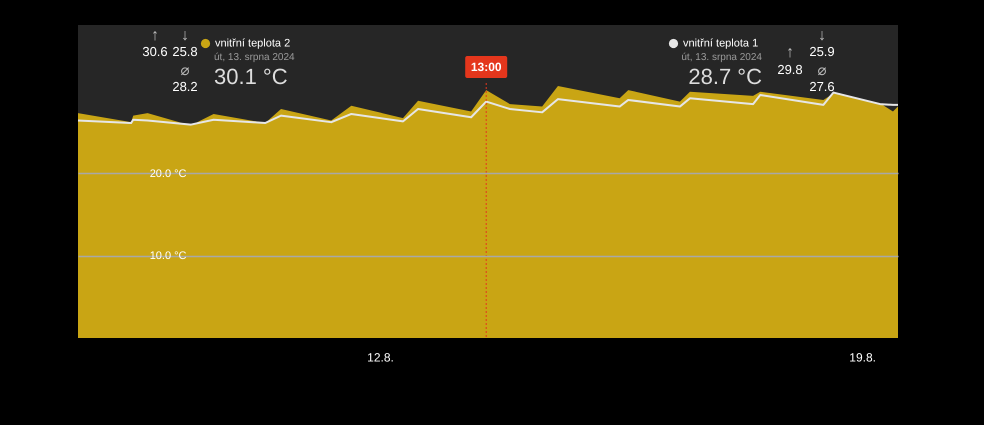 This screenshot has width=984, height=425. Describe the element at coordinates (185, 51) in the screenshot. I see `annotation: 25.8` at that location.